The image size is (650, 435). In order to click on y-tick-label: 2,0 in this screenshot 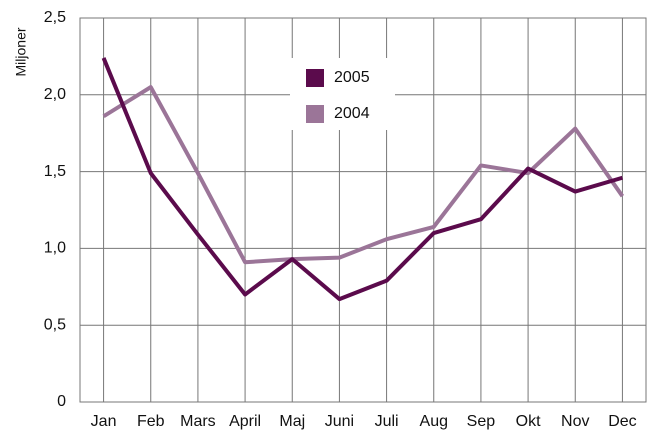, I will do `click(55, 94)`.